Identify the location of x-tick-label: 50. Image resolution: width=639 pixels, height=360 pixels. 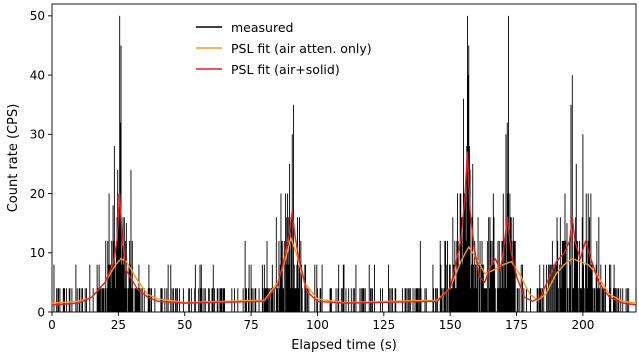
(184, 325).